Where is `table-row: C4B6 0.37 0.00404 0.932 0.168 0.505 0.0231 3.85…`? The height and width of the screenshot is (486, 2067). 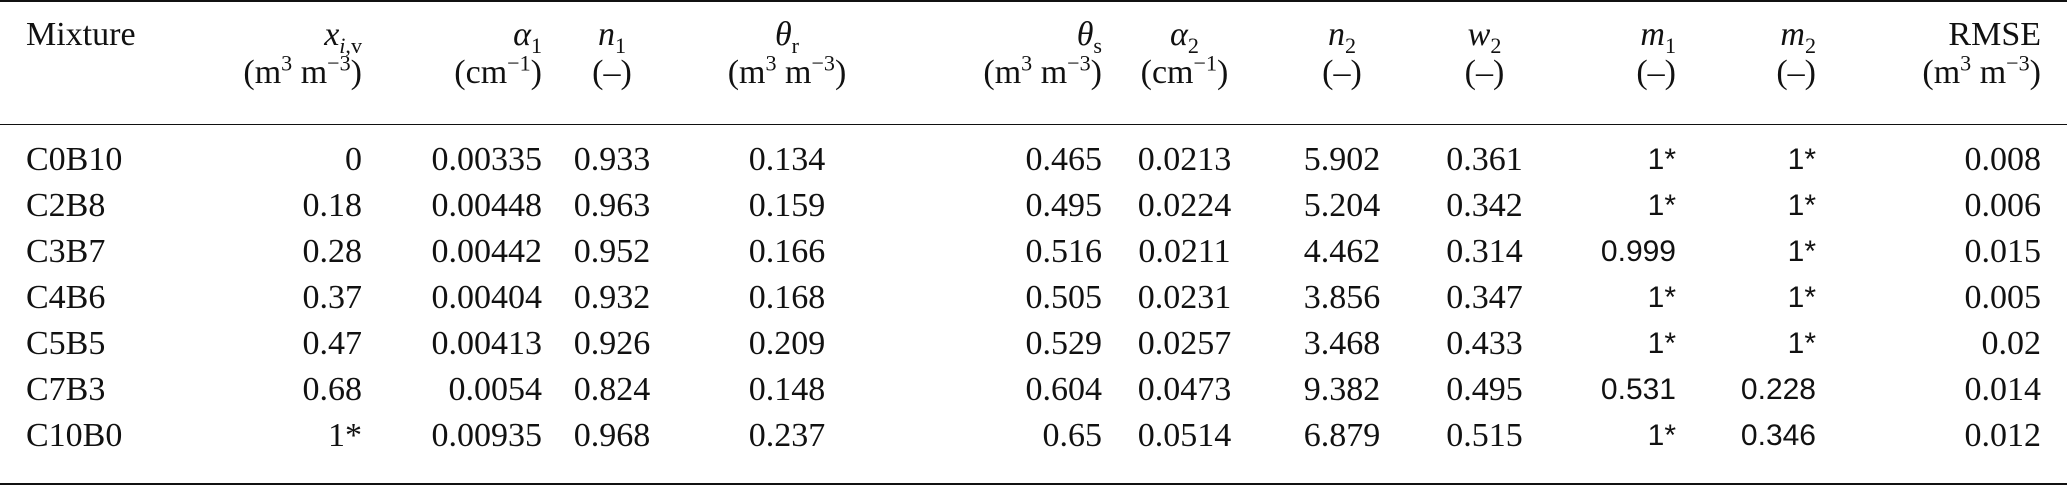 table-row: C4B6 0.37 0.00404 0.932 0.168 0.505 0.0231 3.85… is located at coordinates (1033, 298).